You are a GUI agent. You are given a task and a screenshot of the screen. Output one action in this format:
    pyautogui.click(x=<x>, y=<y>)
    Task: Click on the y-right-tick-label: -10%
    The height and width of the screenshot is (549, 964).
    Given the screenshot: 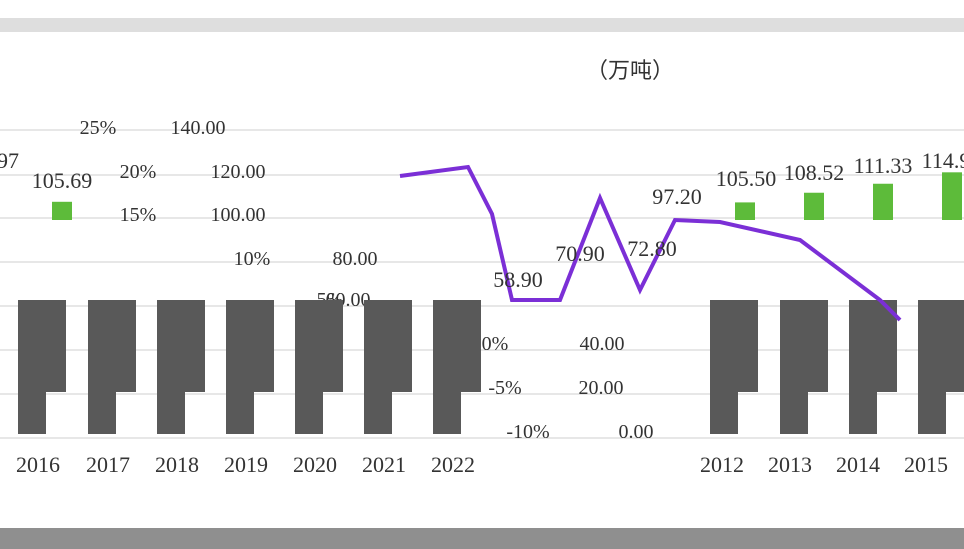 What is the action you would take?
    pyautogui.click(x=527, y=432)
    